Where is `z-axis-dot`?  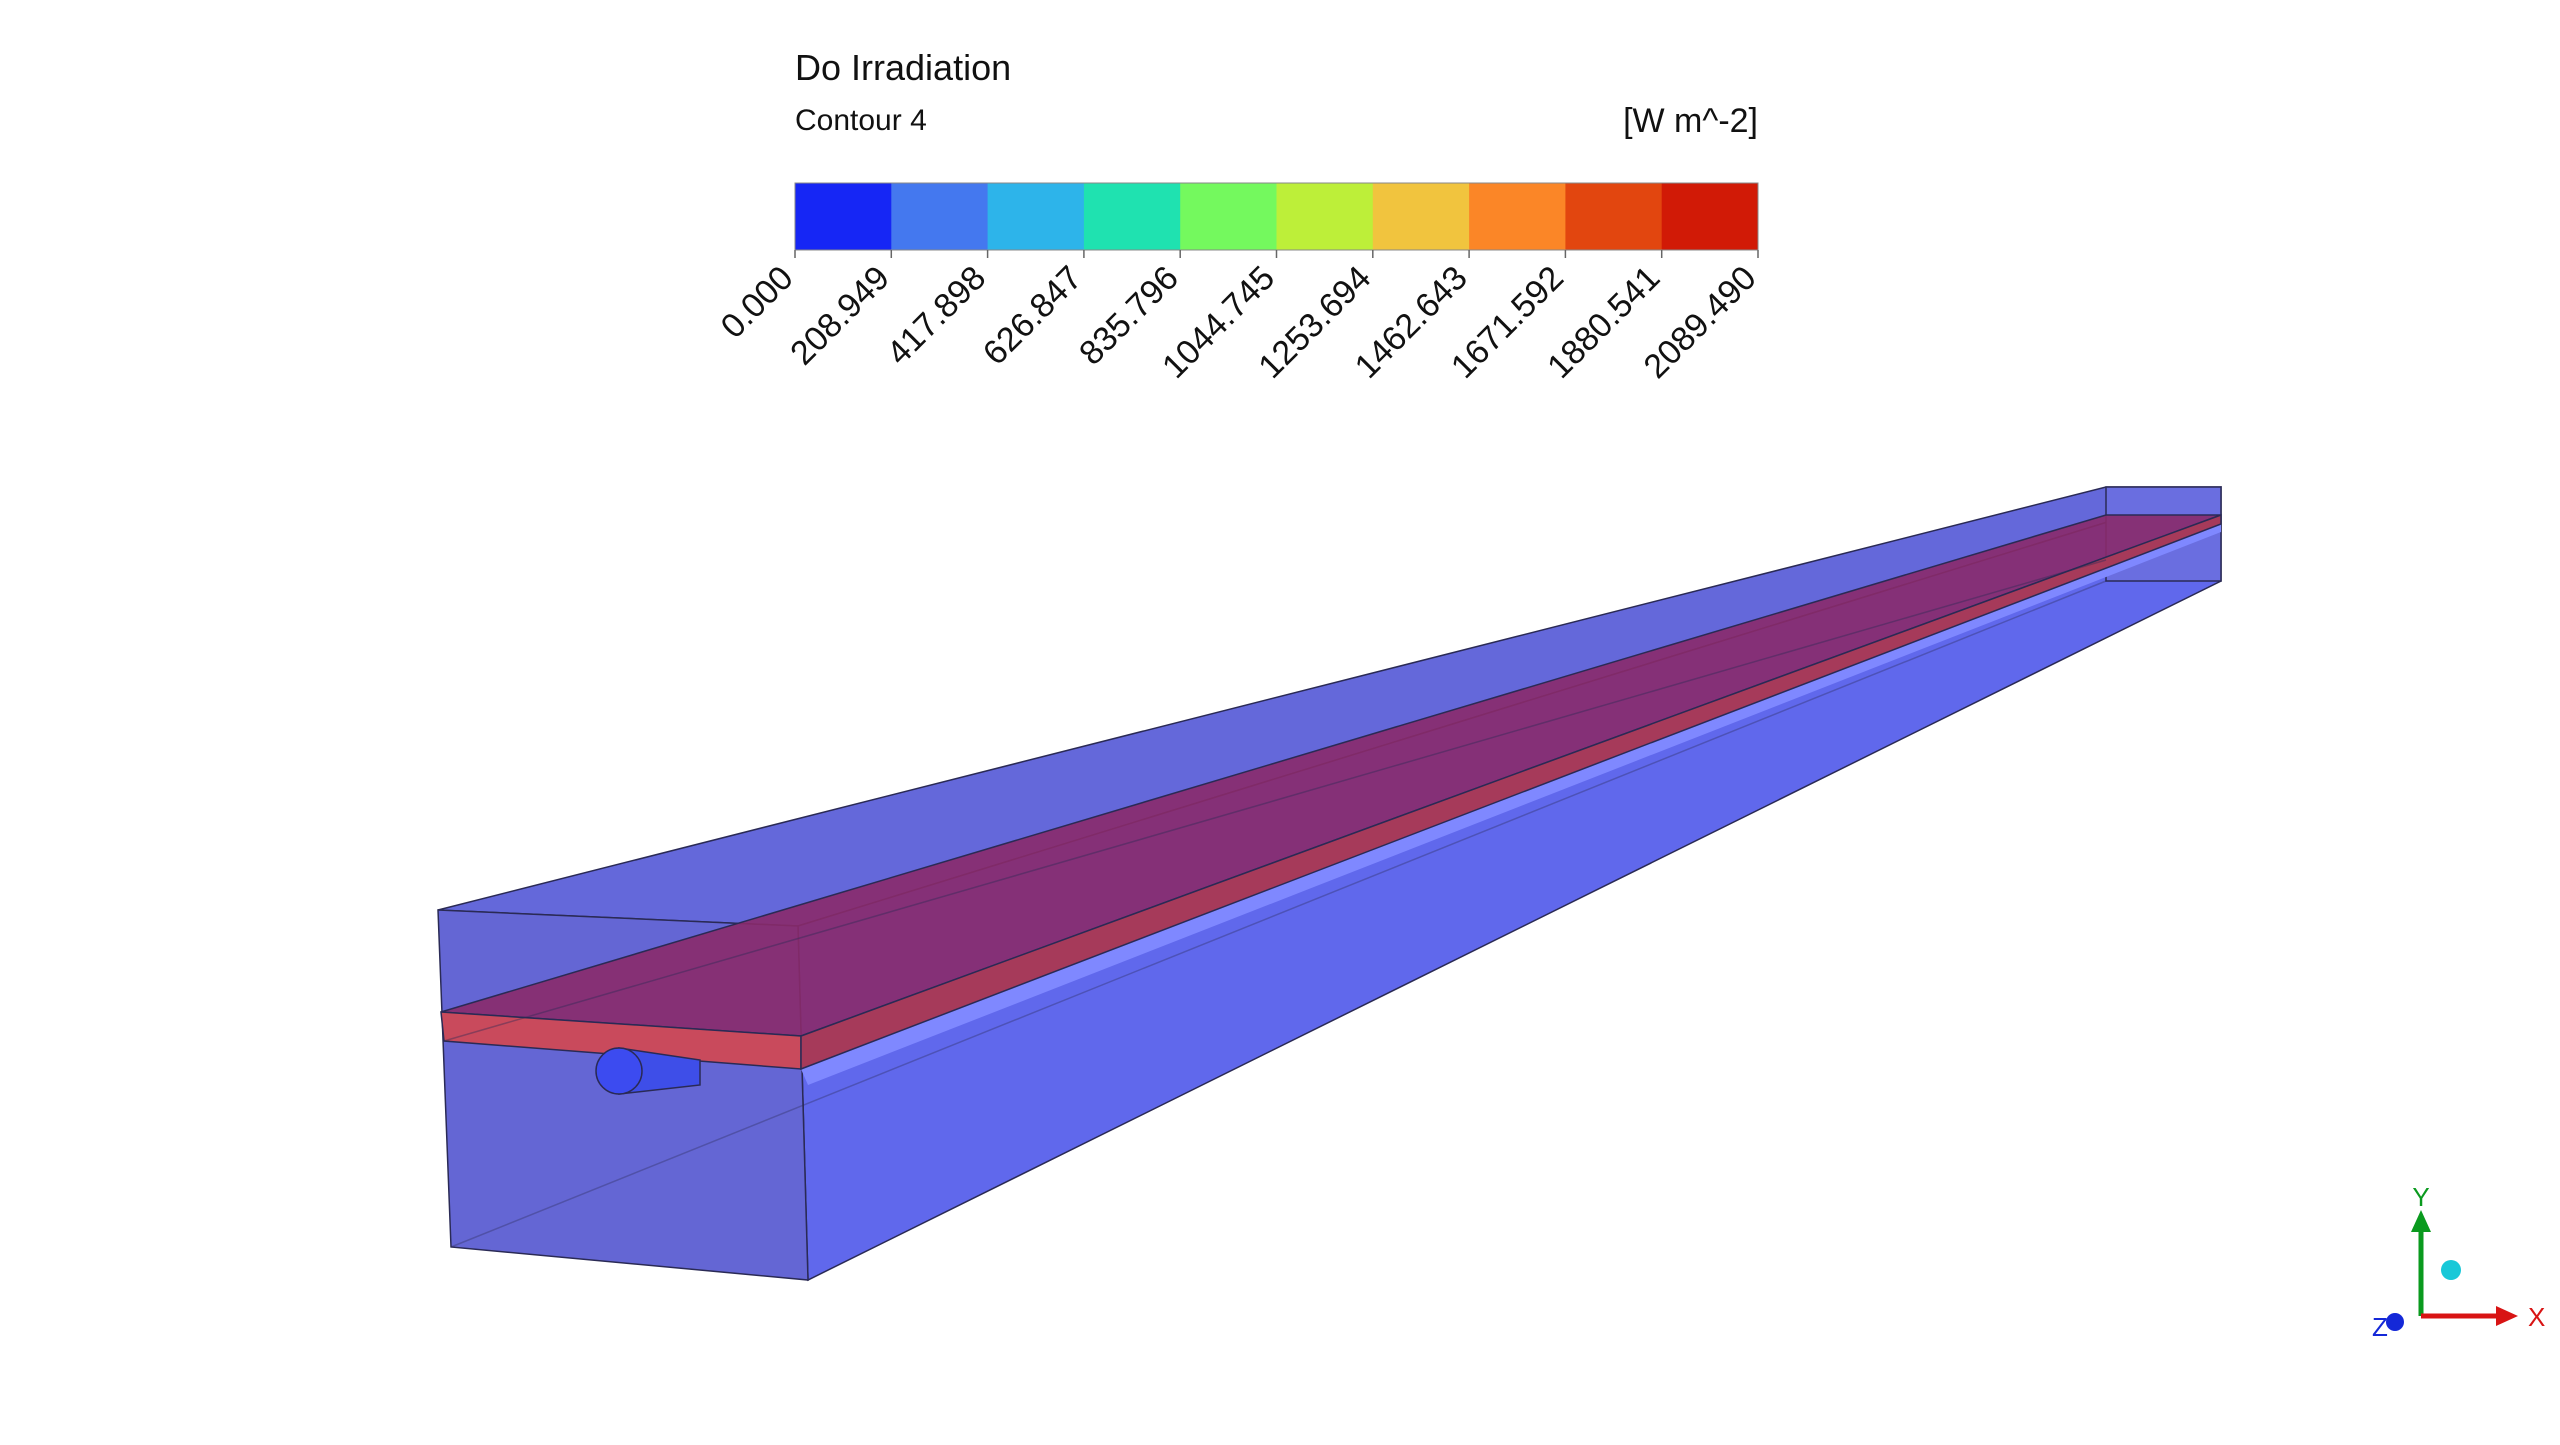
z-axis-dot is located at coordinates (2395, 1322).